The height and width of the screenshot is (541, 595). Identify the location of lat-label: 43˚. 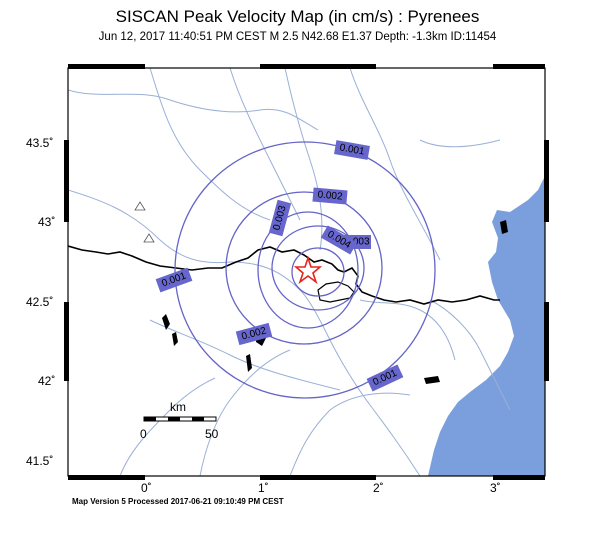
(46, 222).